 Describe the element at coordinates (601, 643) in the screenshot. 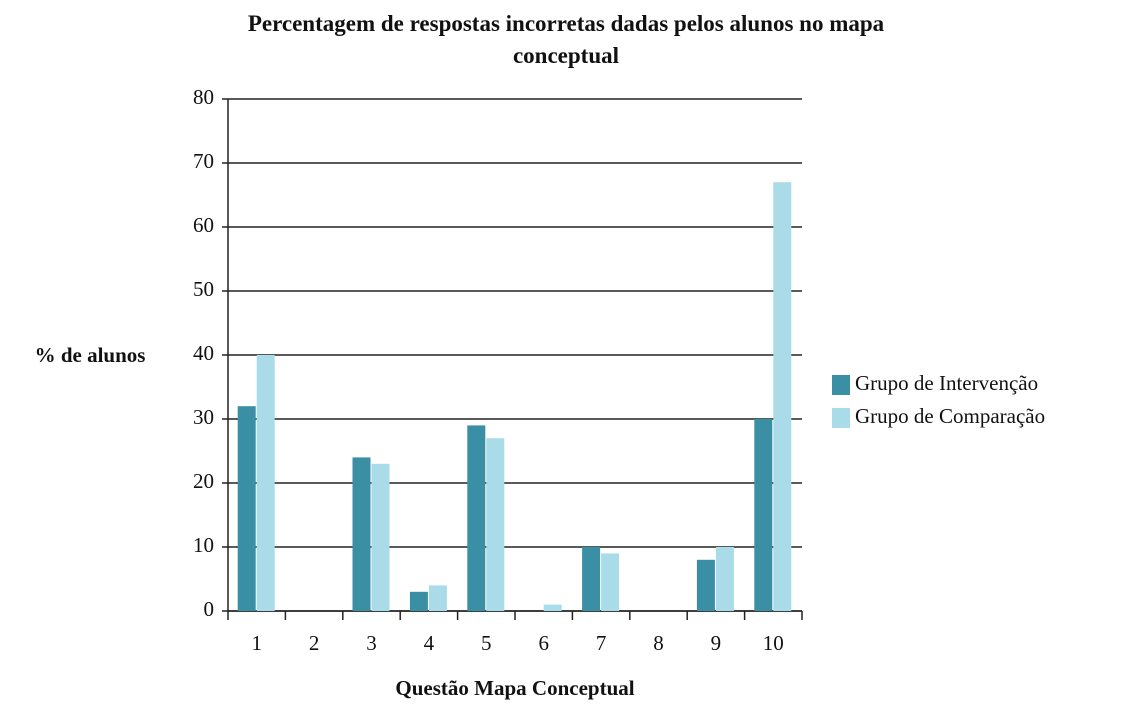

I see `x-tick-label: 7` at that location.